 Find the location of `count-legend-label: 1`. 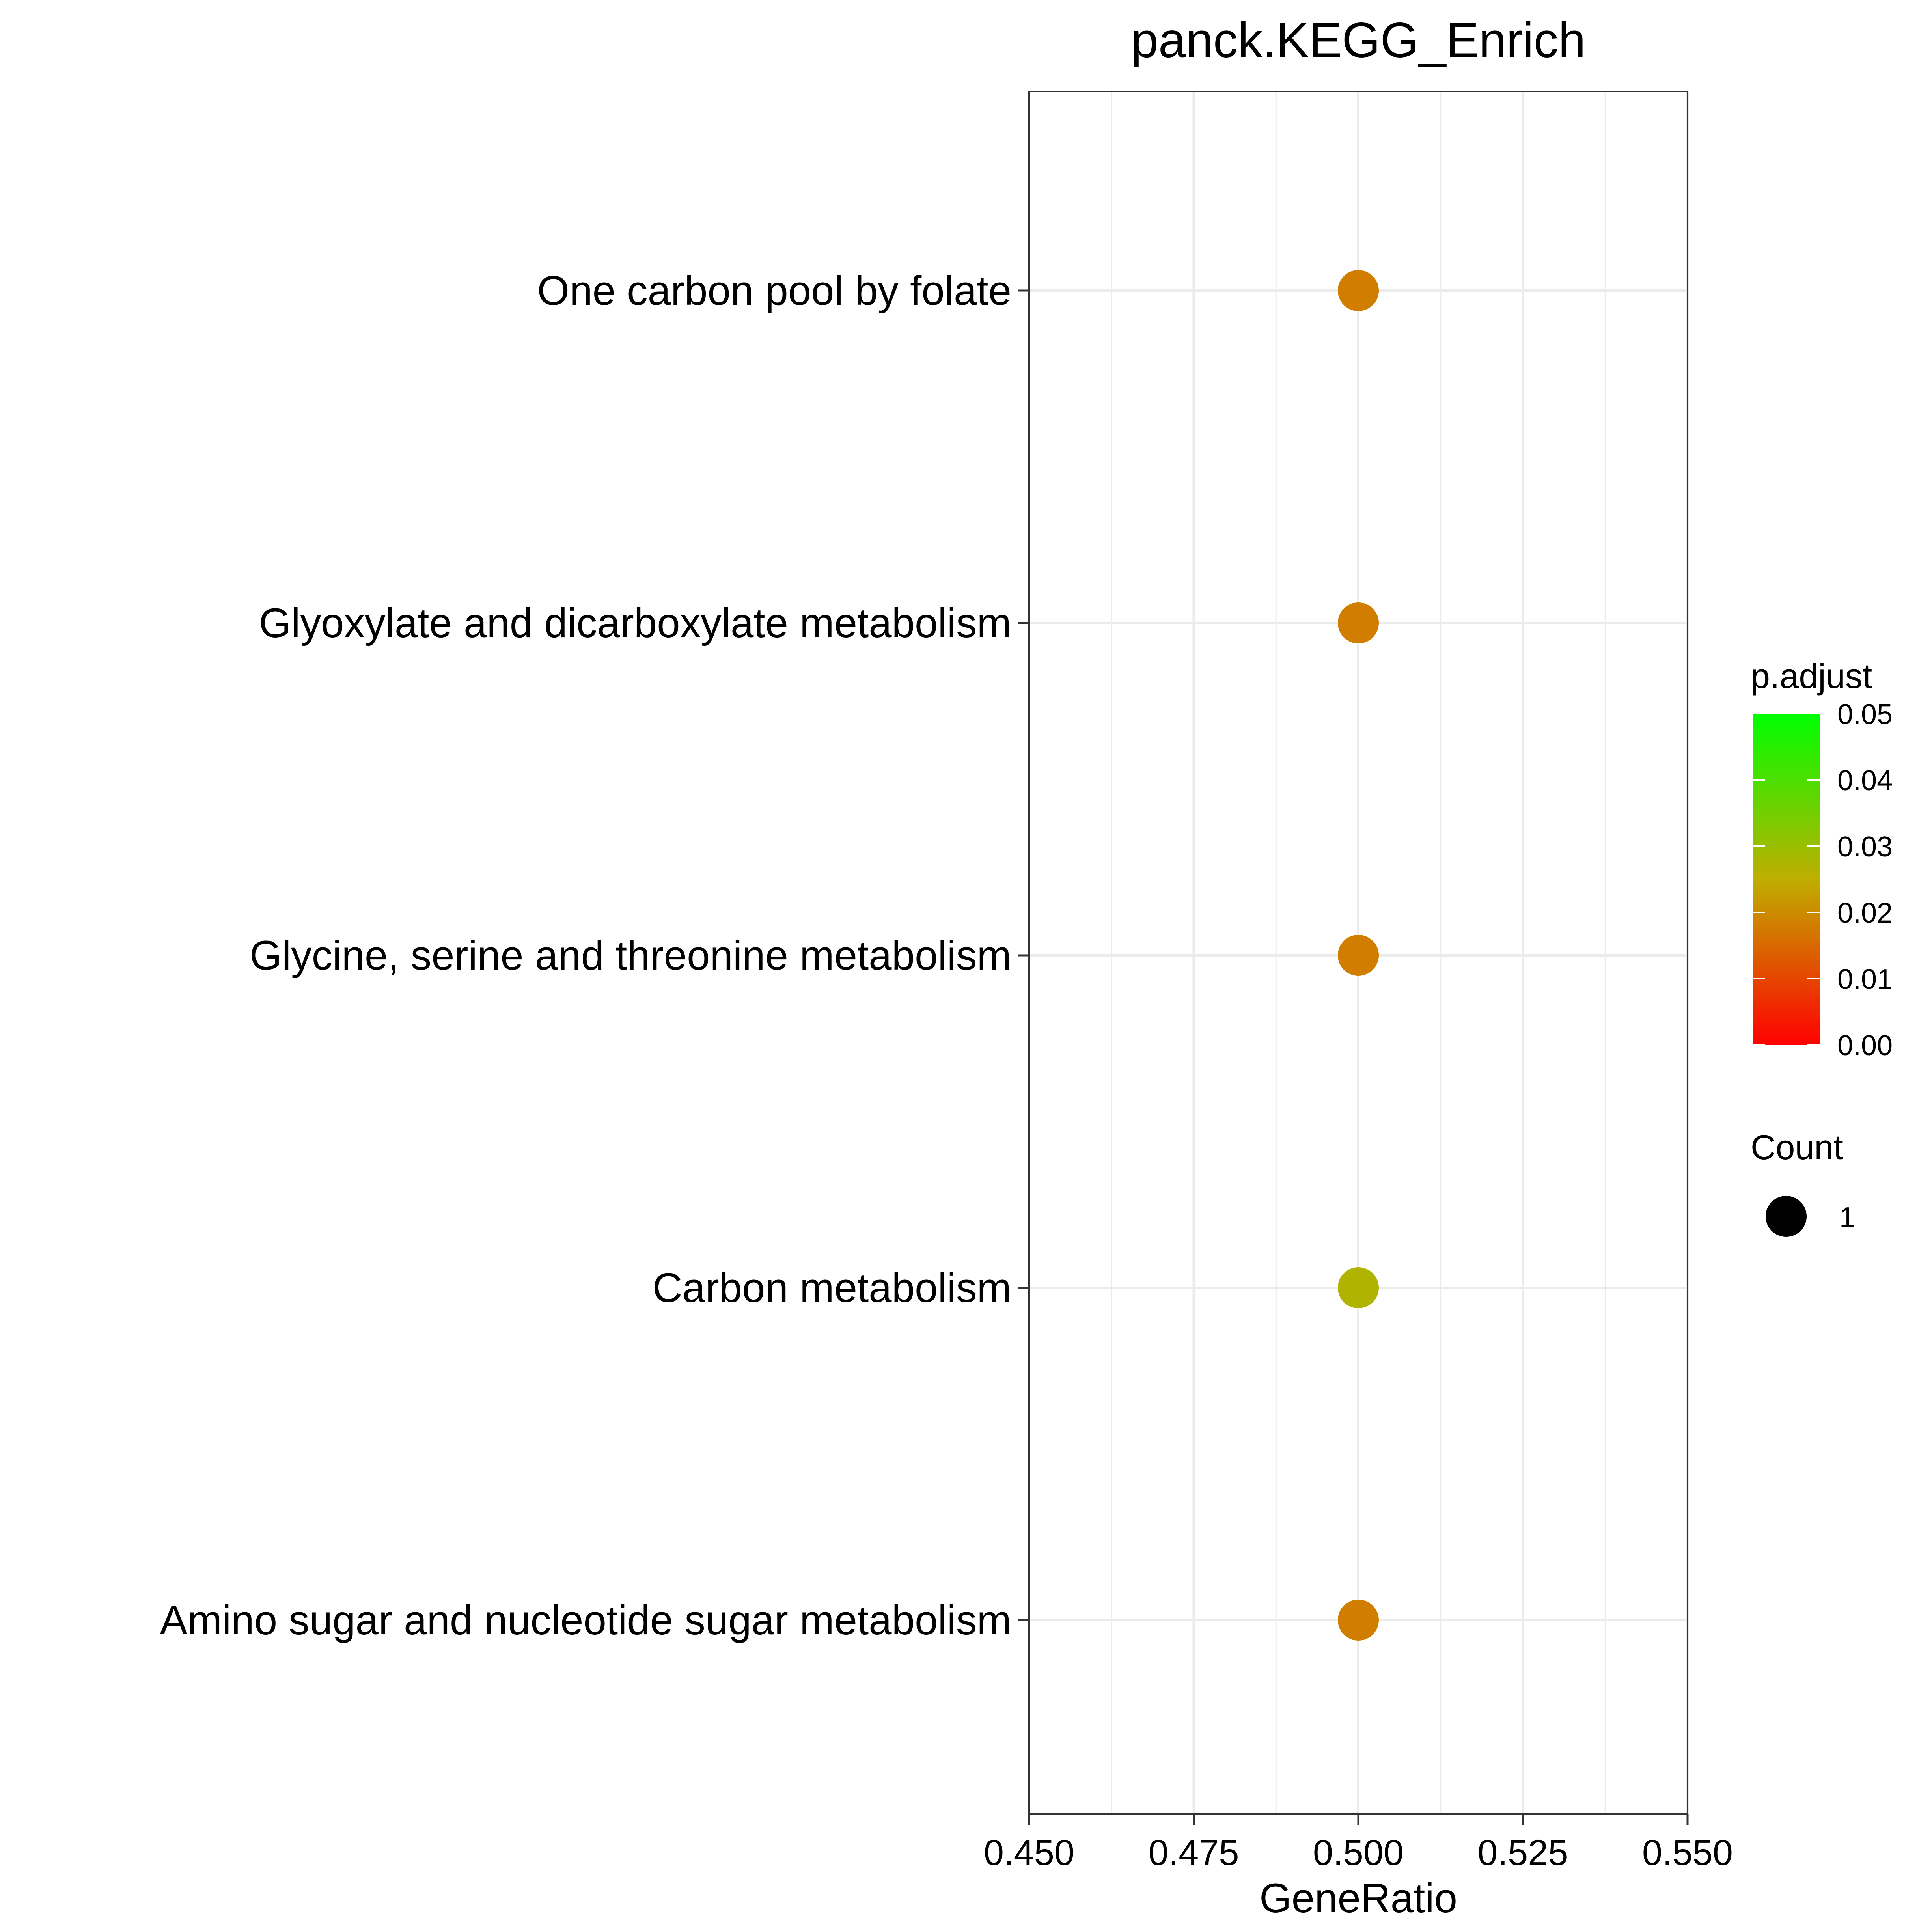

count-legend-label: 1 is located at coordinates (1847, 1218).